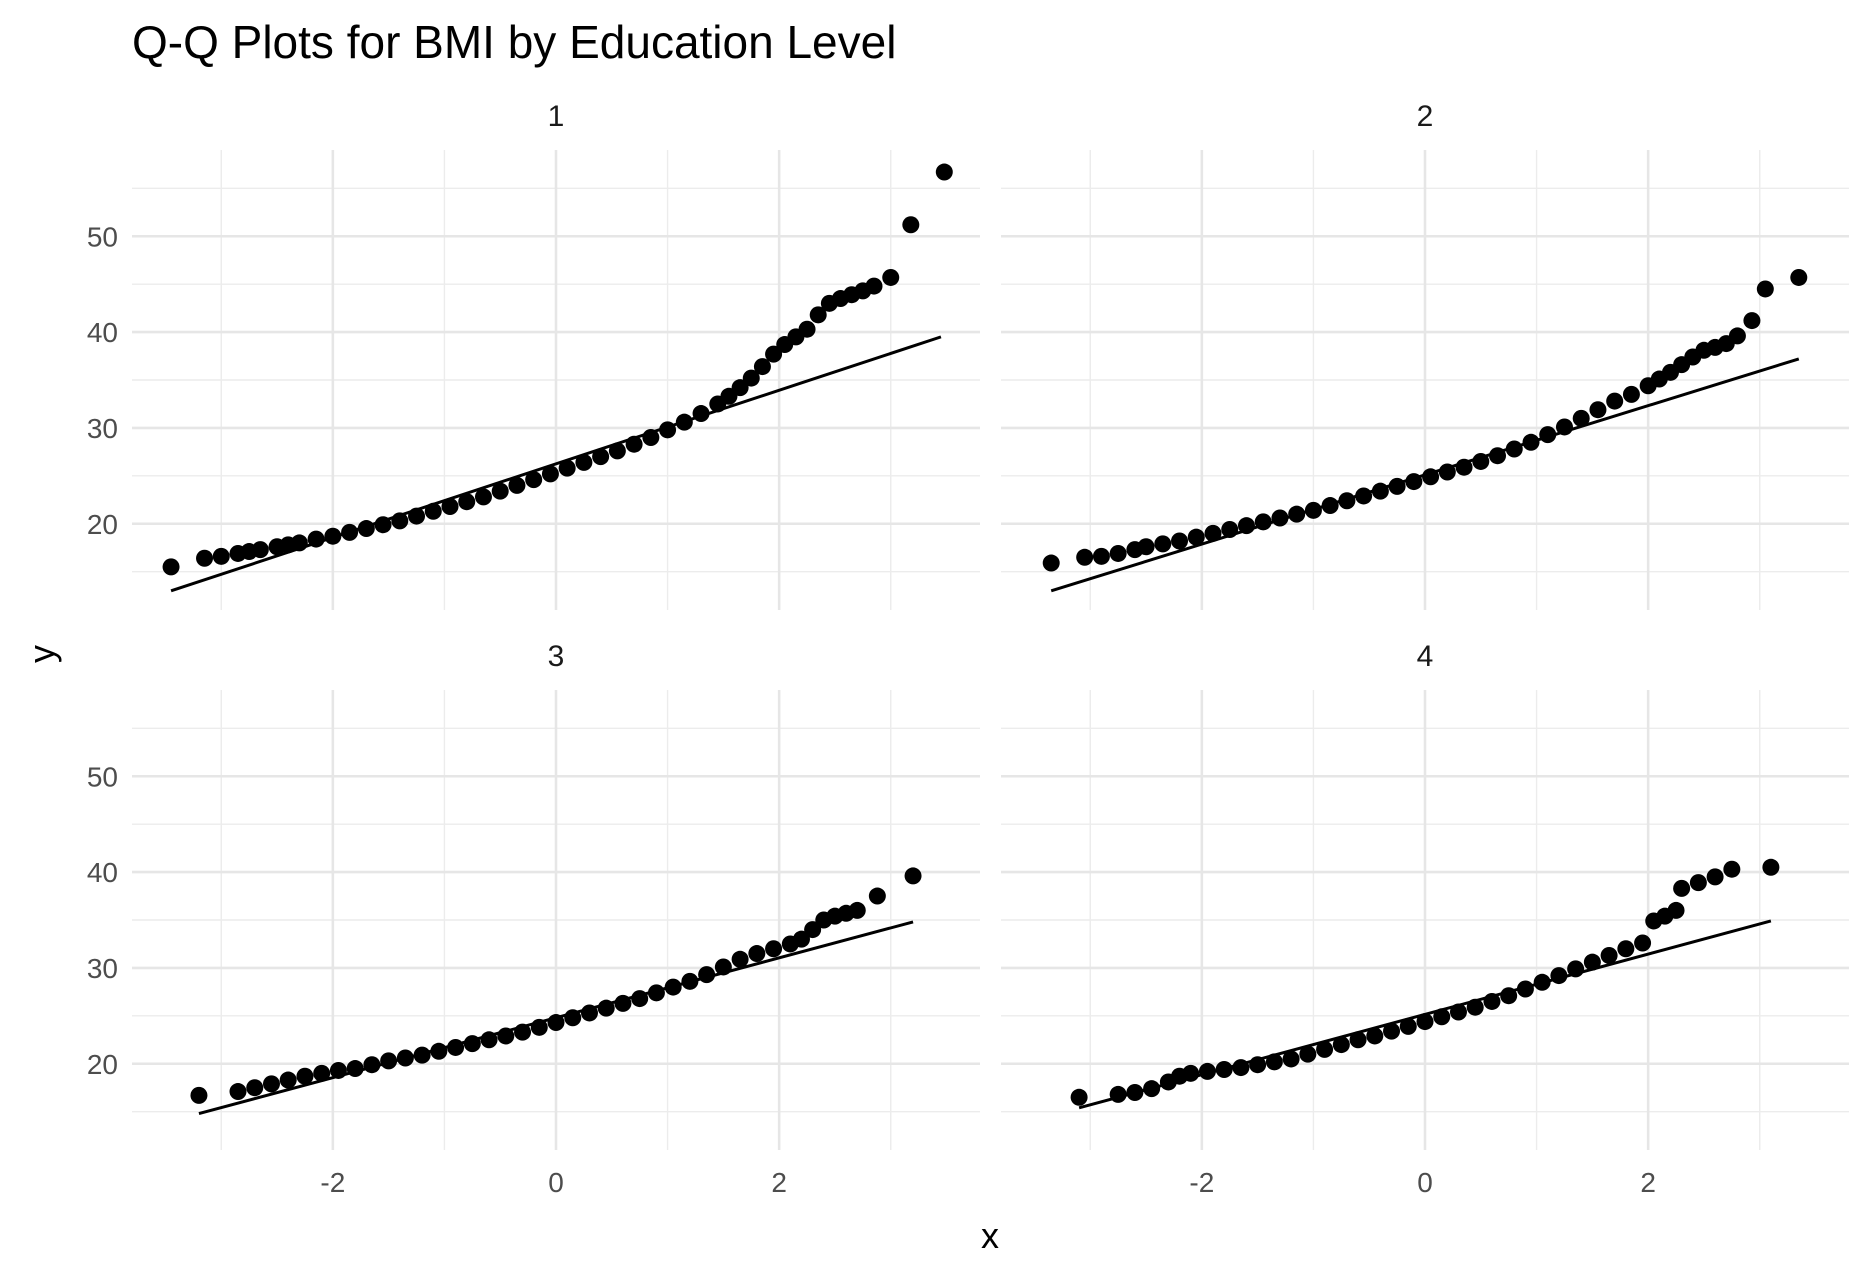 This screenshot has height=1272, width=1863. What do you see at coordinates (556, 656) in the screenshot?
I see `facet-strip-label: 3` at bounding box center [556, 656].